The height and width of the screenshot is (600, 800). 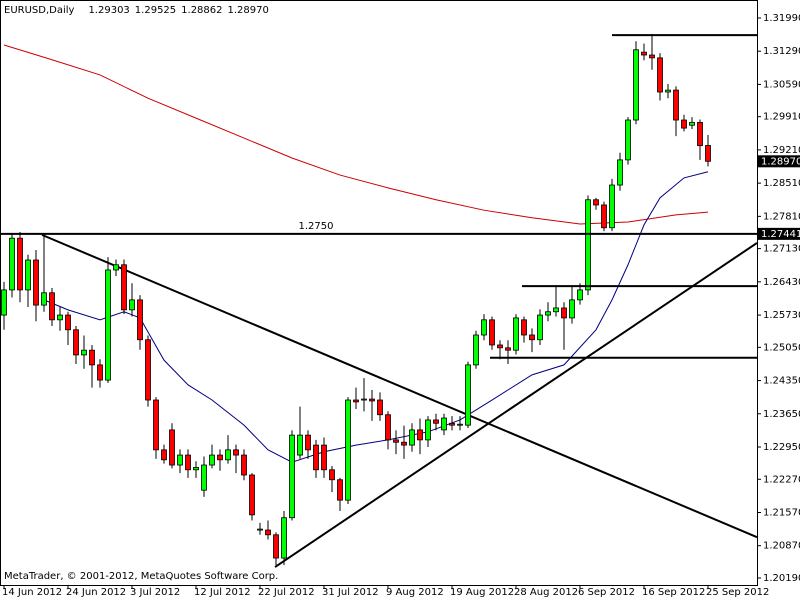 I want to click on y-tick-label: 1.27130, so click(x=781, y=249).